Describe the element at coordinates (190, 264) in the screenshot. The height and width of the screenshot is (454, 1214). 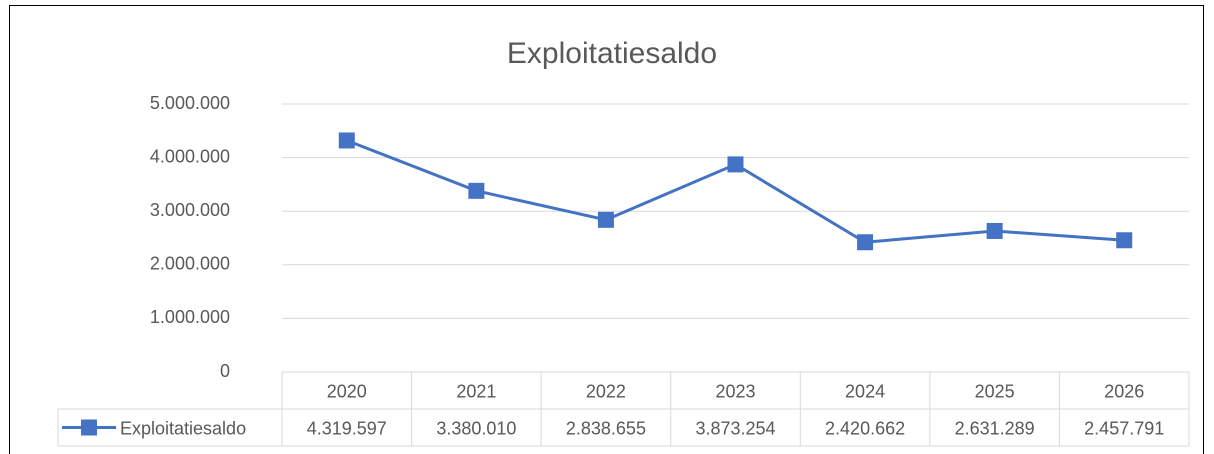
I see `y-tick-label: 2.000.000` at that location.